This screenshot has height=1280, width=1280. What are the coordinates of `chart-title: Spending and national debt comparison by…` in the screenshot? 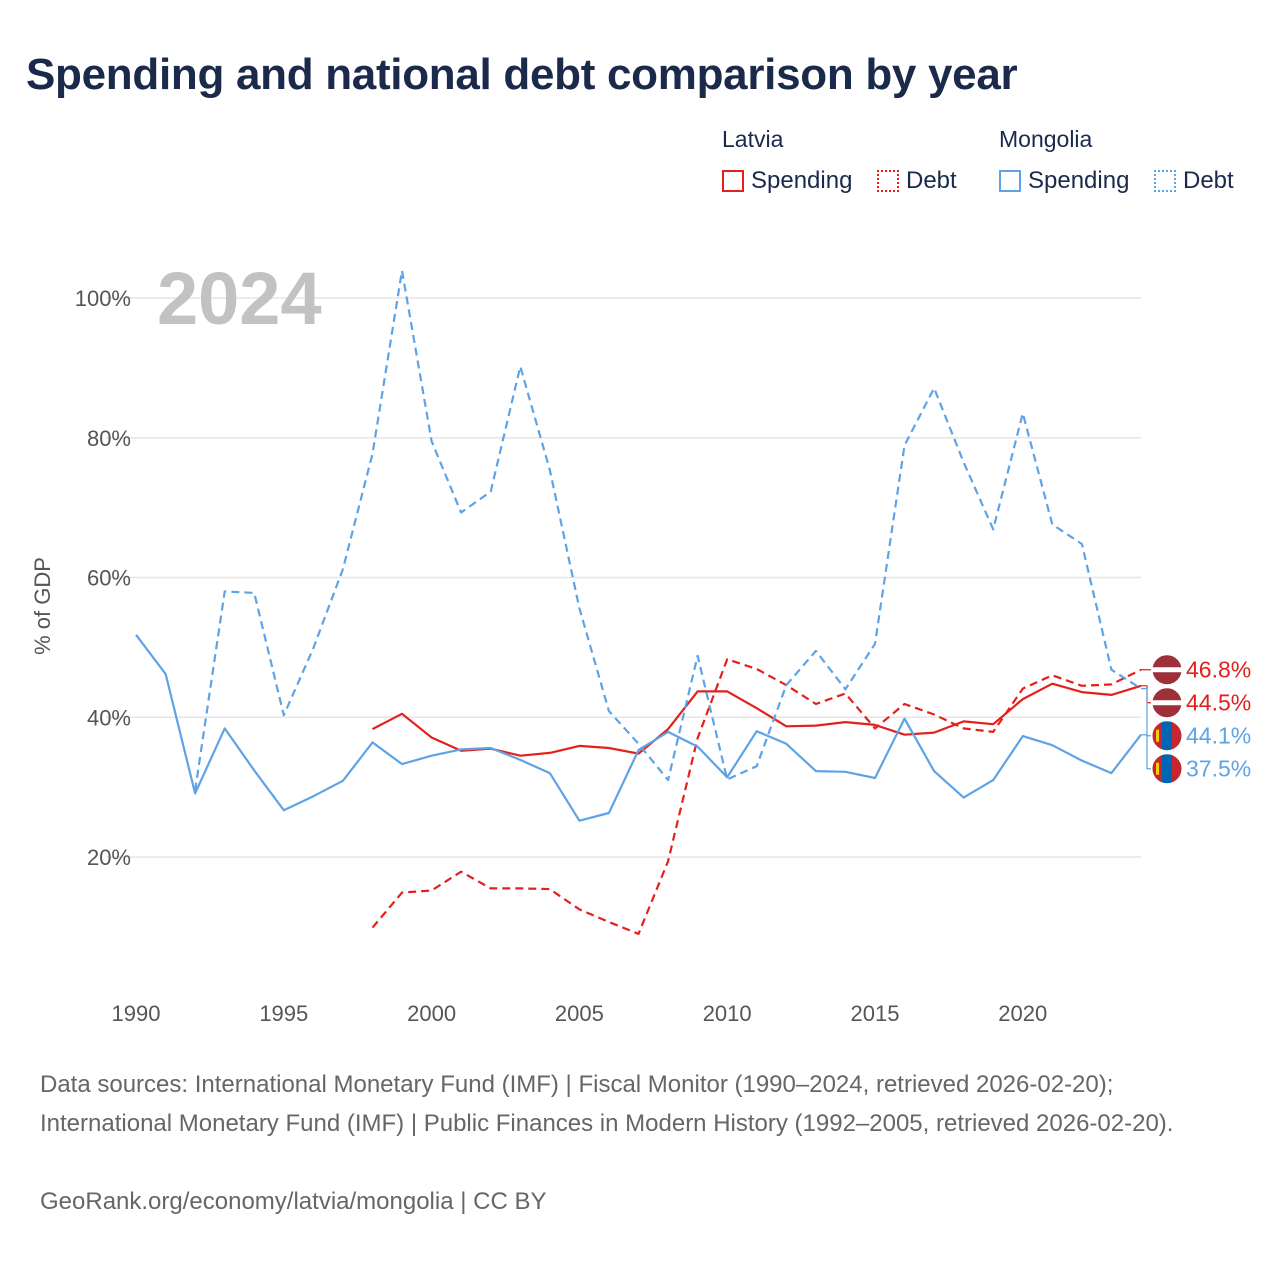 It's located at (522, 74).